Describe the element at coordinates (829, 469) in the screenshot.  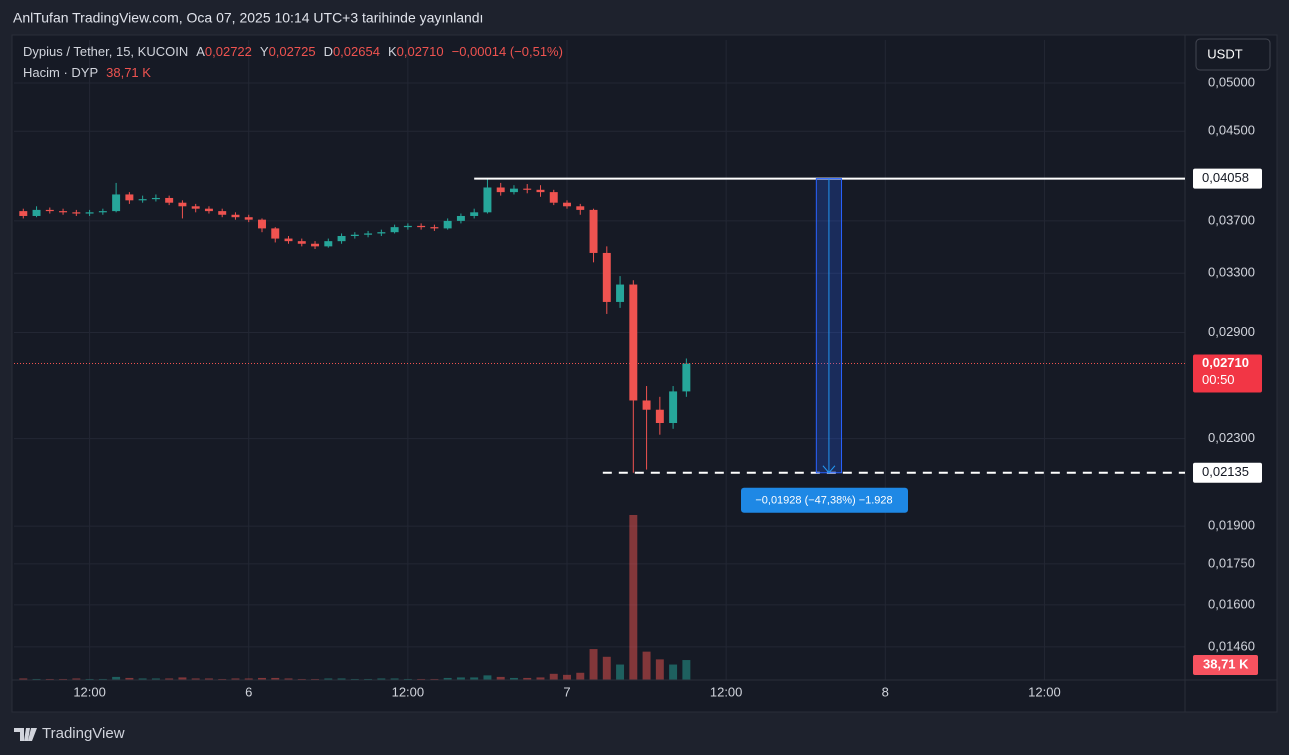
I see `measure-arrowhead` at that location.